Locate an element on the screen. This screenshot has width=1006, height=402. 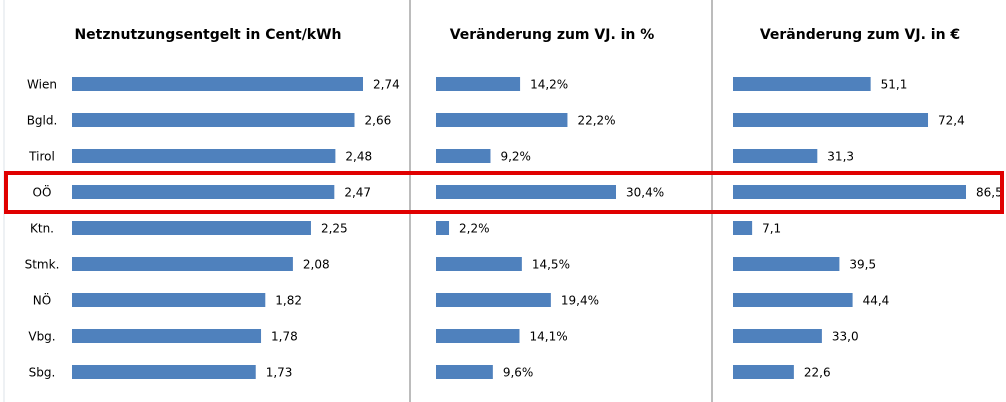
category-label: Sbg. is located at coordinates (42, 373).